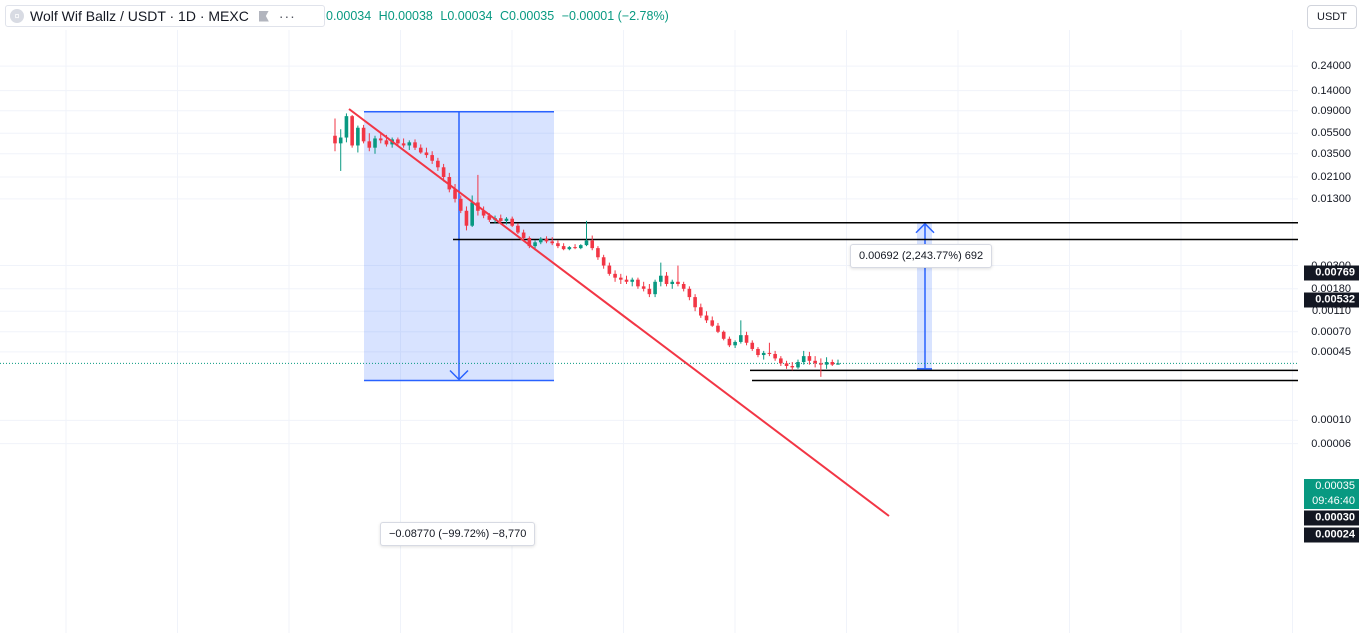 This screenshot has width=1365, height=633. I want to click on coin-icon: ¤, so click(17, 16).